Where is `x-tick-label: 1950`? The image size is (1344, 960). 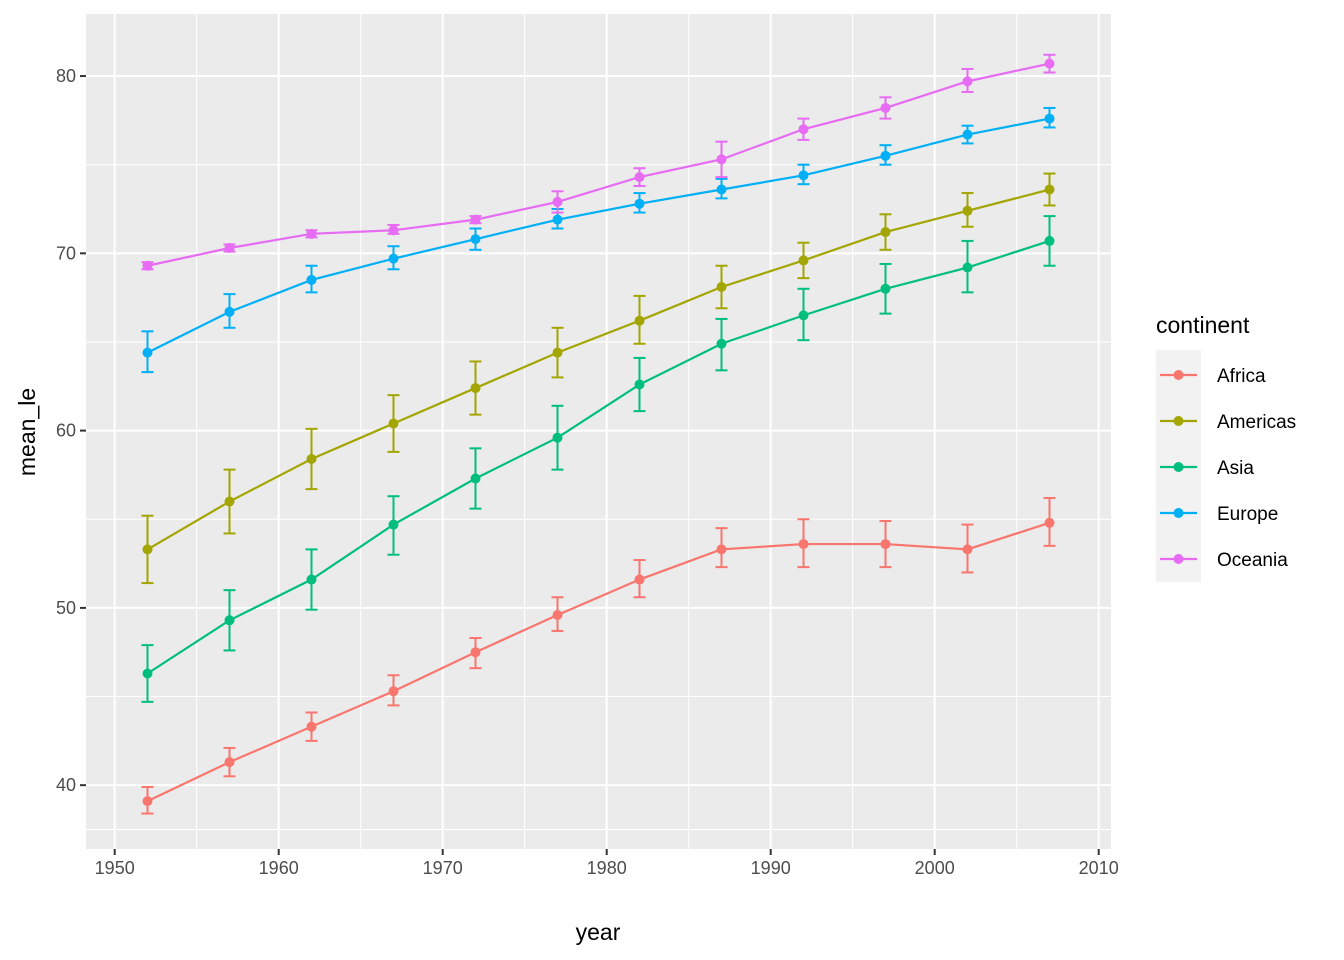
x-tick-label: 1950 is located at coordinates (115, 868).